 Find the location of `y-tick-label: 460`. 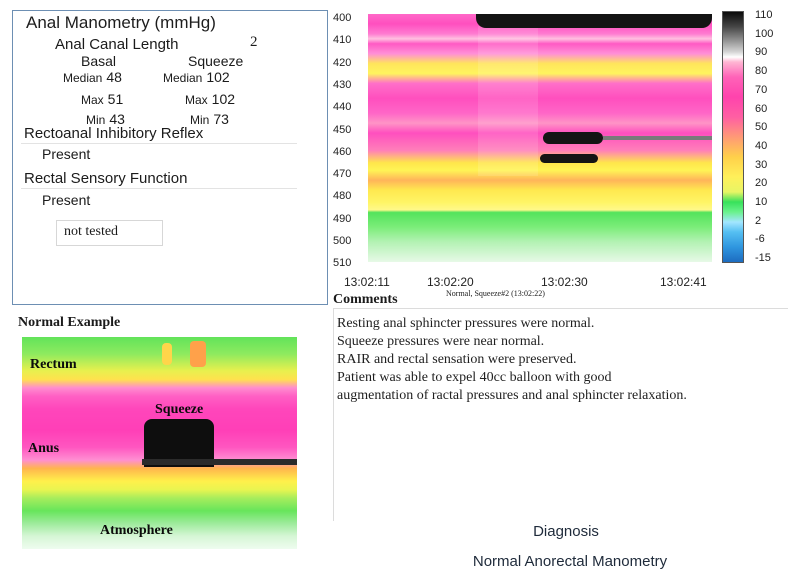

y-tick-label: 460 is located at coordinates (342, 151).